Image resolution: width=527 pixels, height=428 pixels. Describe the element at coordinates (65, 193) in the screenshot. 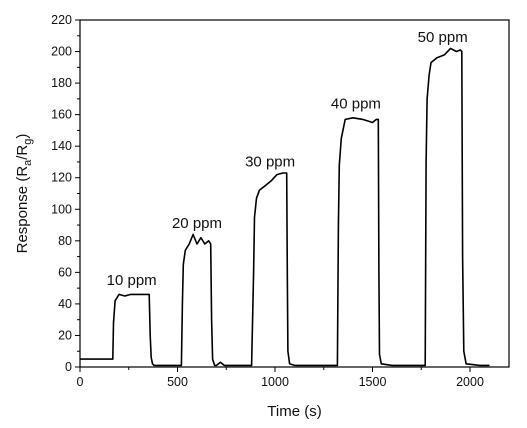

I see `y-axis-ticks: 0 20 40 60 80 100 120 140 160 180 200 220` at that location.